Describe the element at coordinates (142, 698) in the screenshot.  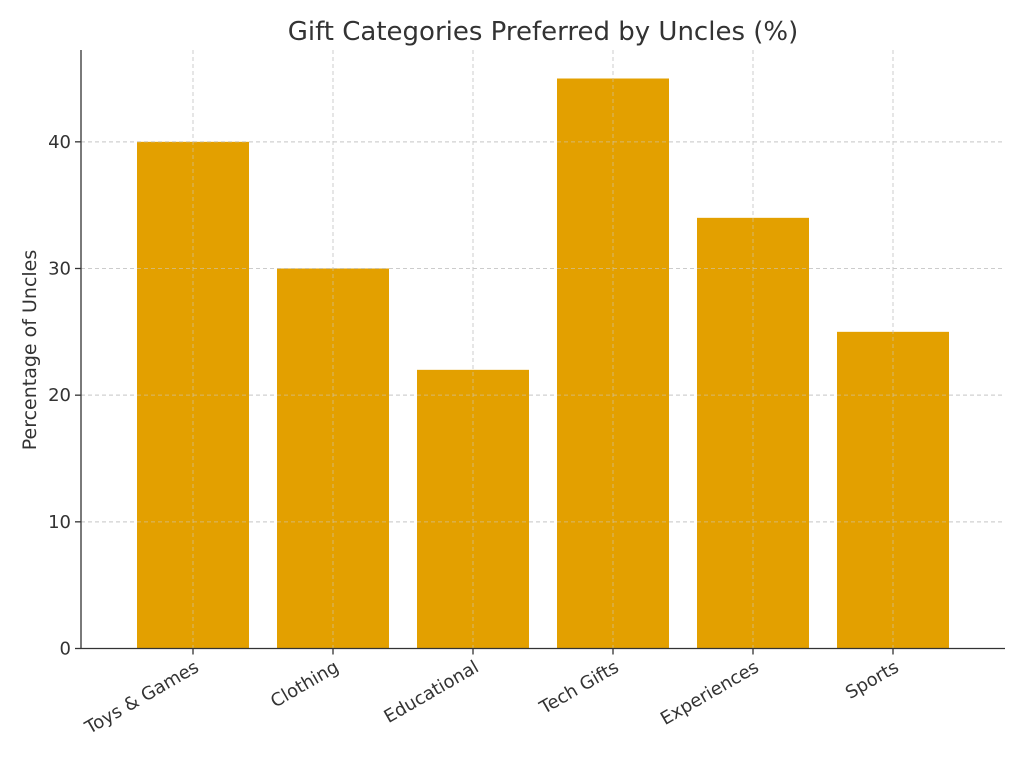
I see `x-tick-label: Toys & Games` at that location.